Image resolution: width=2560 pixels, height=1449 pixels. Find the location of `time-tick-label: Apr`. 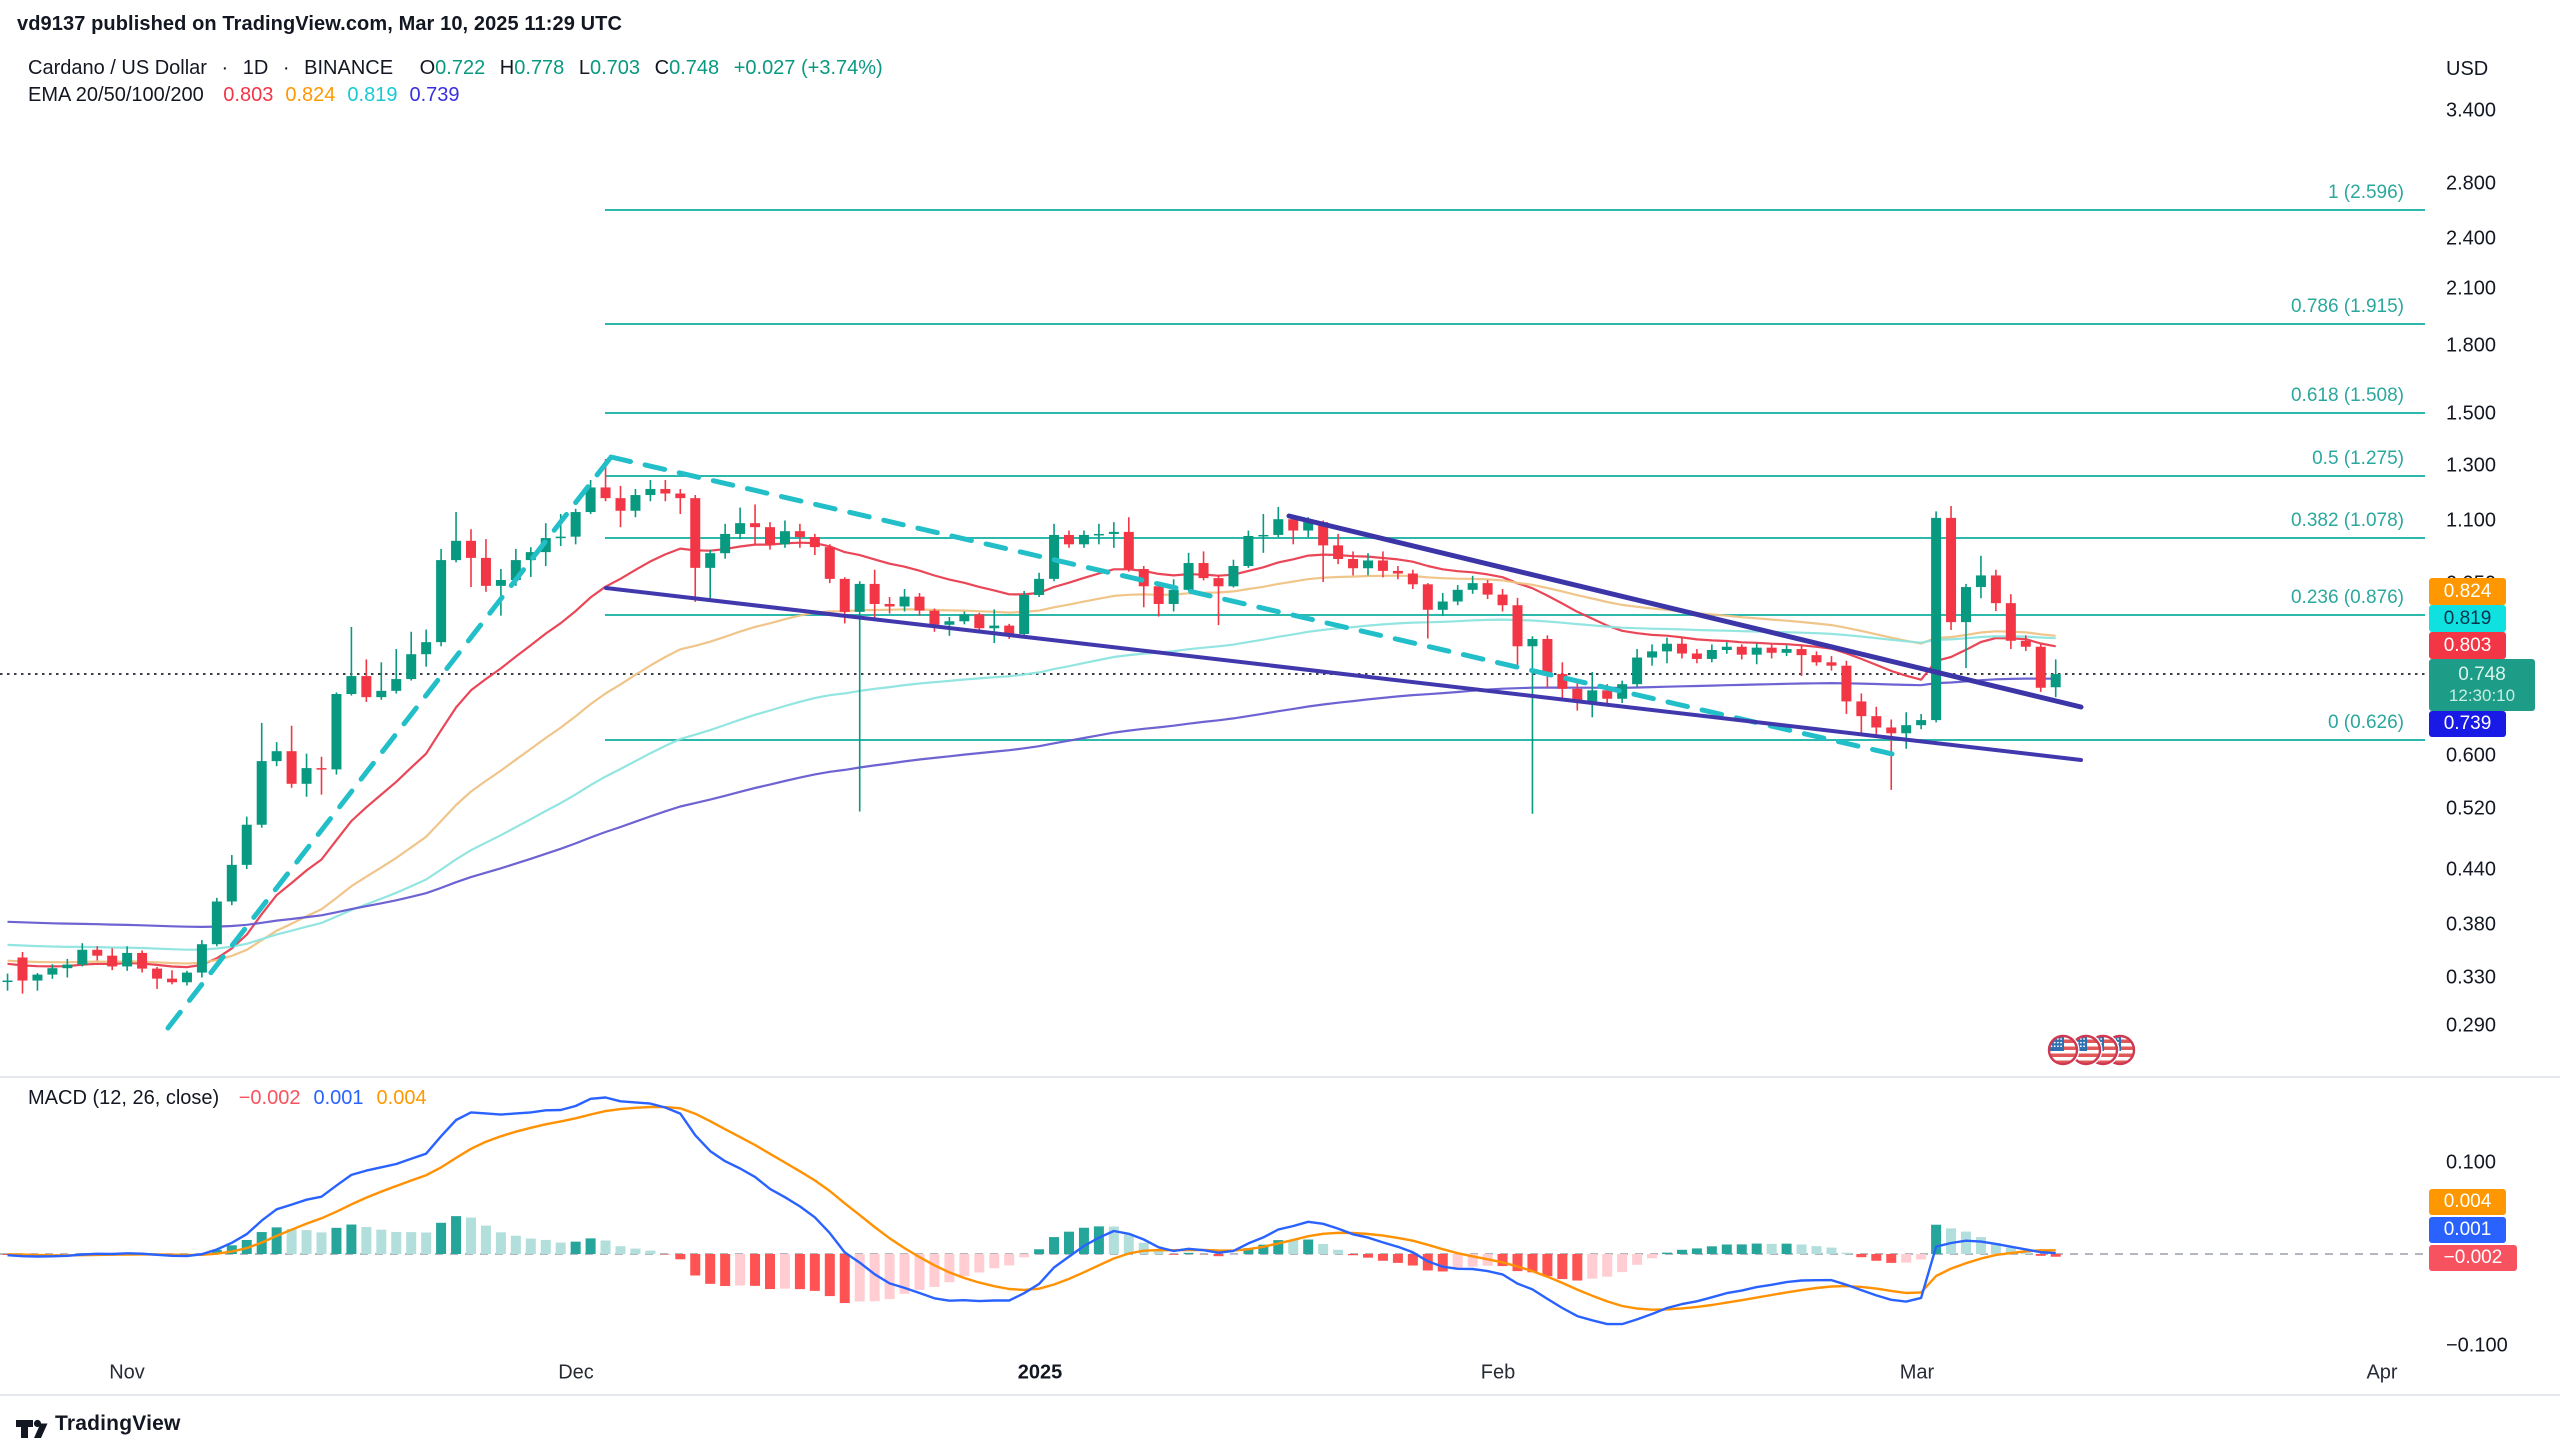

time-tick-label: Apr is located at coordinates (2382, 1372).